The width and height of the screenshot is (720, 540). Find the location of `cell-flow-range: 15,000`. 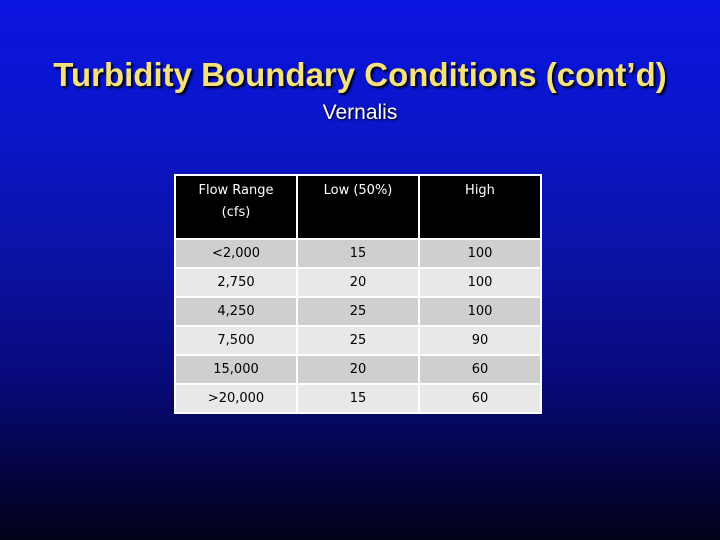

cell-flow-range: 15,000 is located at coordinates (236, 369).